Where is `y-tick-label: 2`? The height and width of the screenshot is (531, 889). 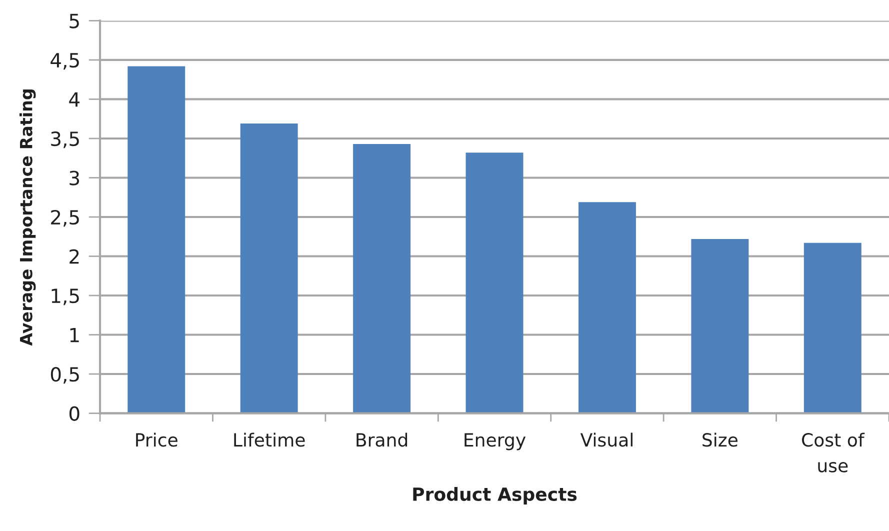
y-tick-label: 2 is located at coordinates (74, 256).